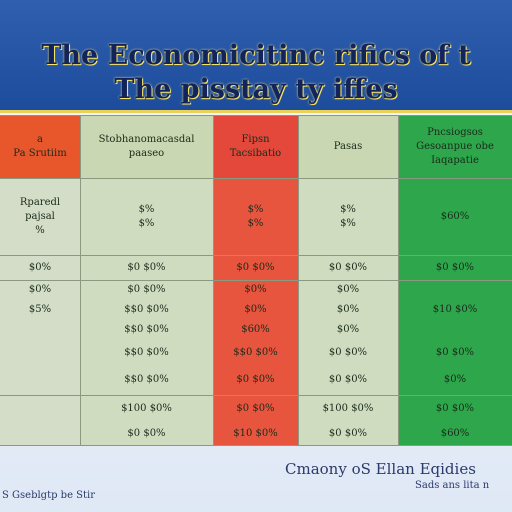 The height and width of the screenshot is (512, 512). I want to click on cell-text: pajsal, so click(40, 216).